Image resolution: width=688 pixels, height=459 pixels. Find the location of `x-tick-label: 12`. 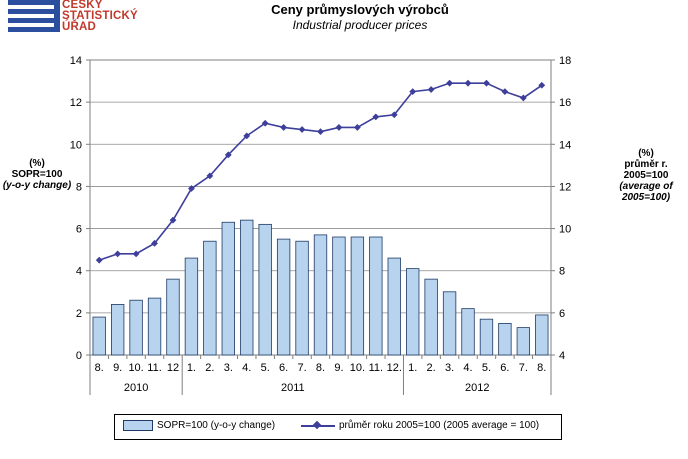

x-tick-label: 12 is located at coordinates (173, 368).